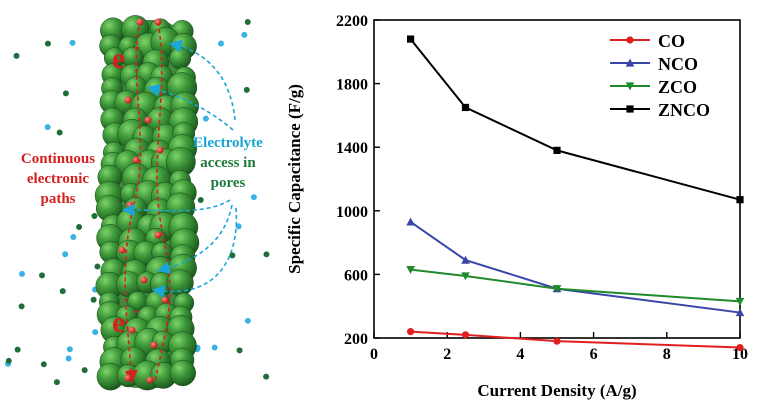 This screenshot has width=765, height=408. I want to click on x-tick-label: 8, so click(667, 354).